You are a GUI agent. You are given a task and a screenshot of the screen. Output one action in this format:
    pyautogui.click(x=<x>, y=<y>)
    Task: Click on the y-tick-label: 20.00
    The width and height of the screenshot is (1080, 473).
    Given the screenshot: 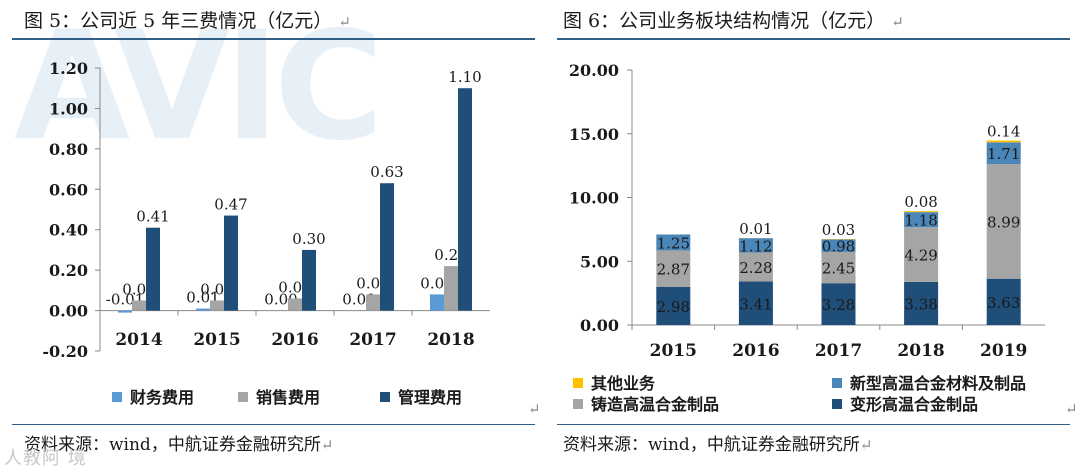 What is the action you would take?
    pyautogui.click(x=594, y=70)
    